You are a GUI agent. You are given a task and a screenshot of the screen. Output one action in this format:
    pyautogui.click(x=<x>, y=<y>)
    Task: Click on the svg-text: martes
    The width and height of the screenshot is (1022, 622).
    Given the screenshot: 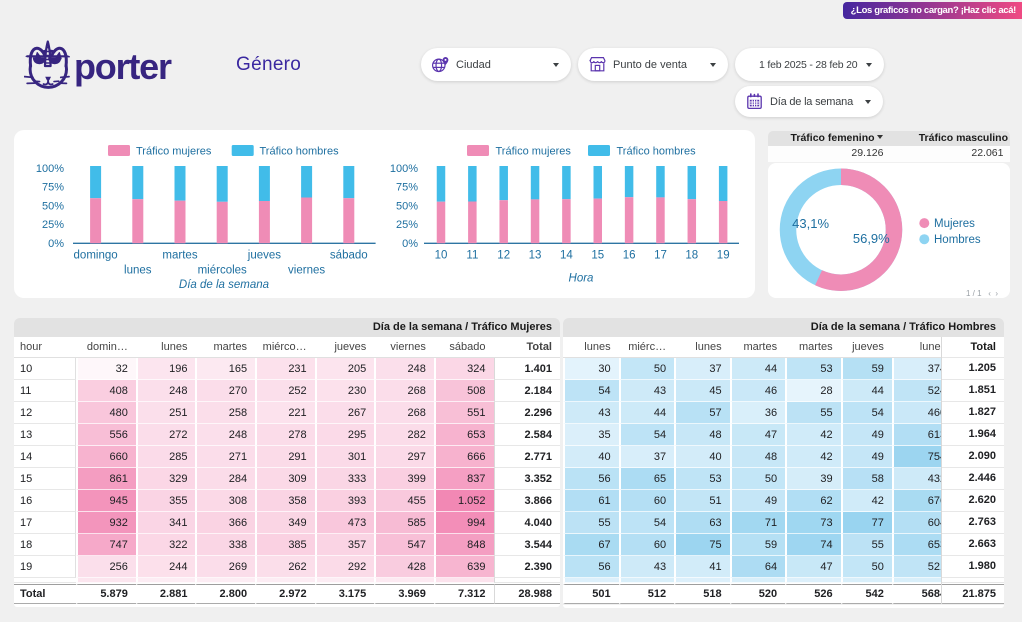 What is the action you would take?
    pyautogui.click(x=179, y=256)
    